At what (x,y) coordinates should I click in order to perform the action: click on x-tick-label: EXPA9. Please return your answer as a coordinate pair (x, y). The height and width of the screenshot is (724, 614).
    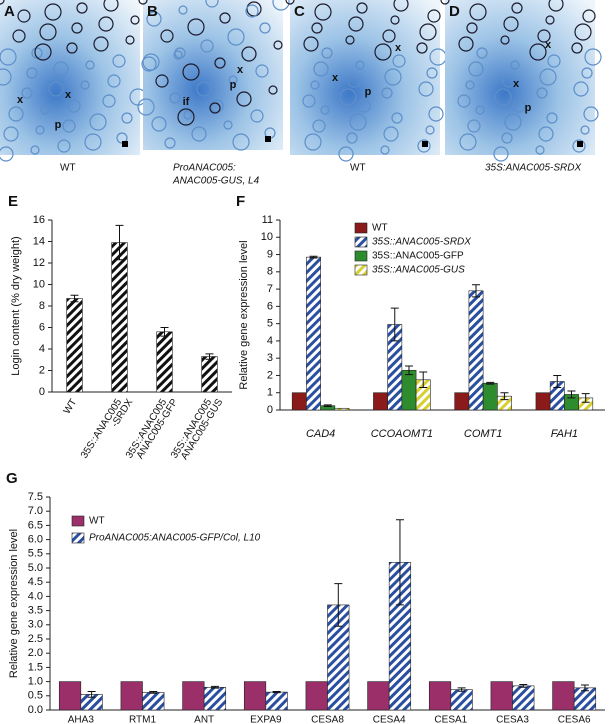
    Looking at the image, I should click on (266, 719).